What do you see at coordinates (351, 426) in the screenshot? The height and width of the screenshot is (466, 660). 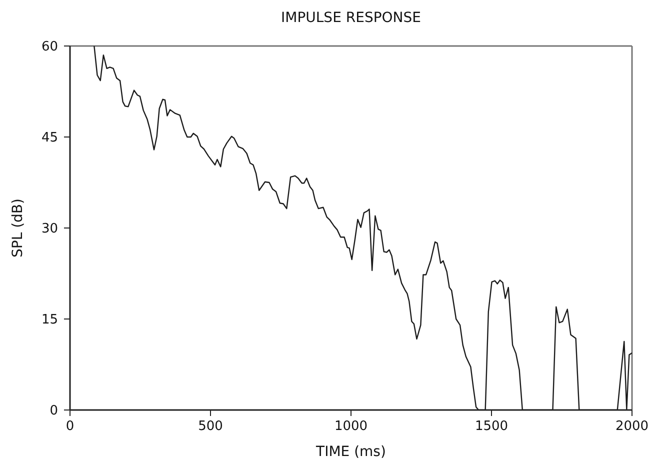 I see `x-tick-label: 1000` at bounding box center [351, 426].